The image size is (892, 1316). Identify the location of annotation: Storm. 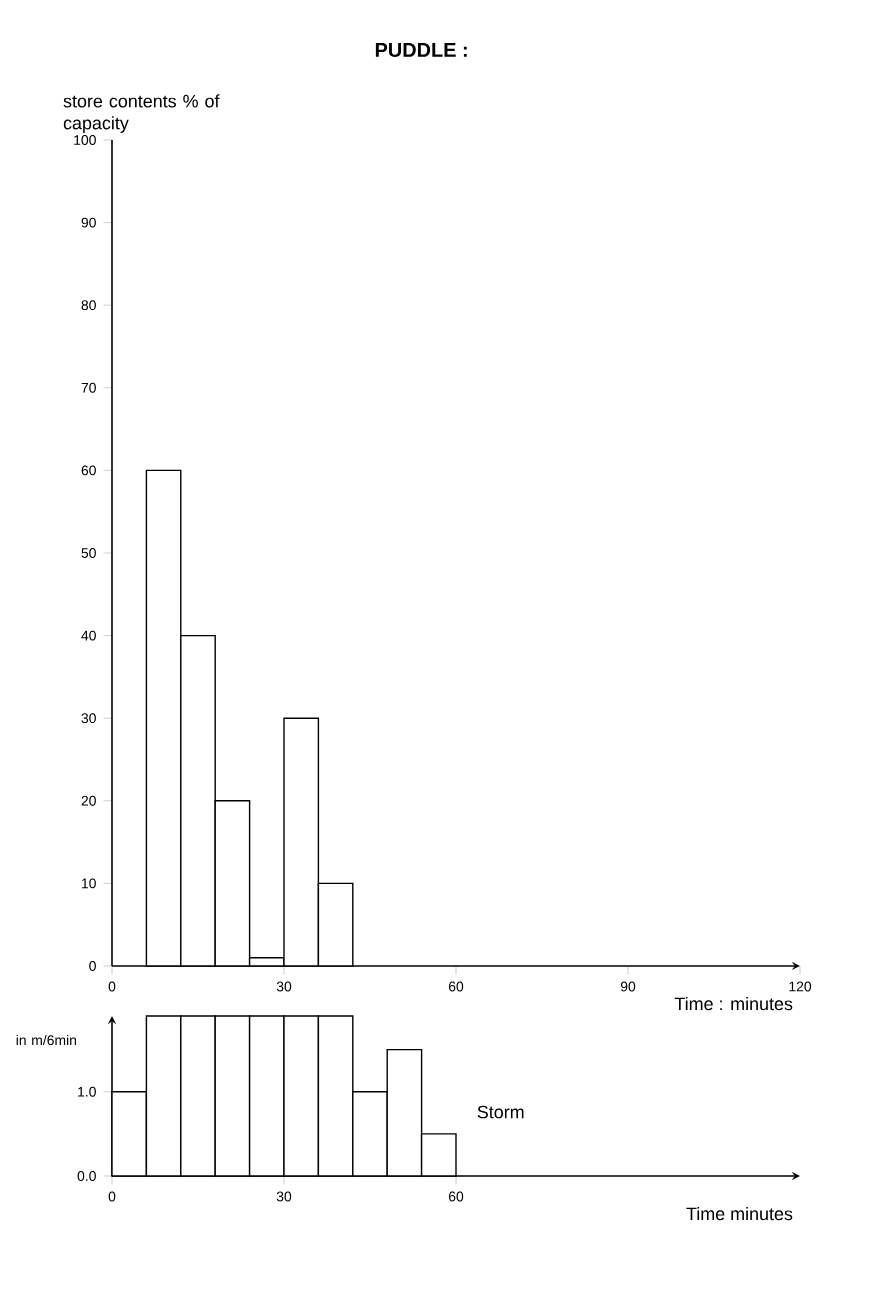
(500, 1112).